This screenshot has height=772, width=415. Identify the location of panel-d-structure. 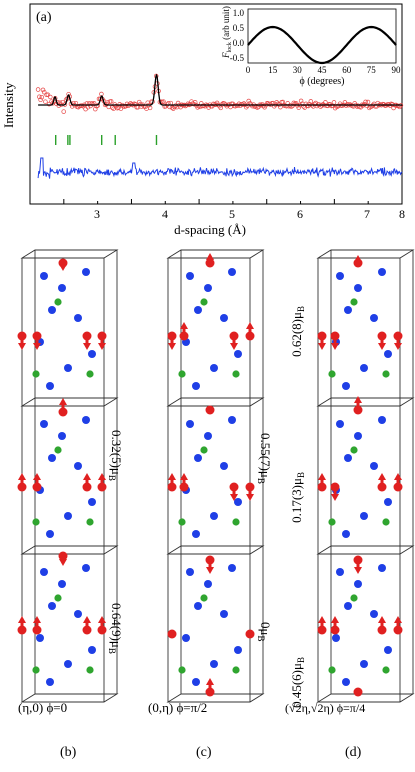
(365, 476).